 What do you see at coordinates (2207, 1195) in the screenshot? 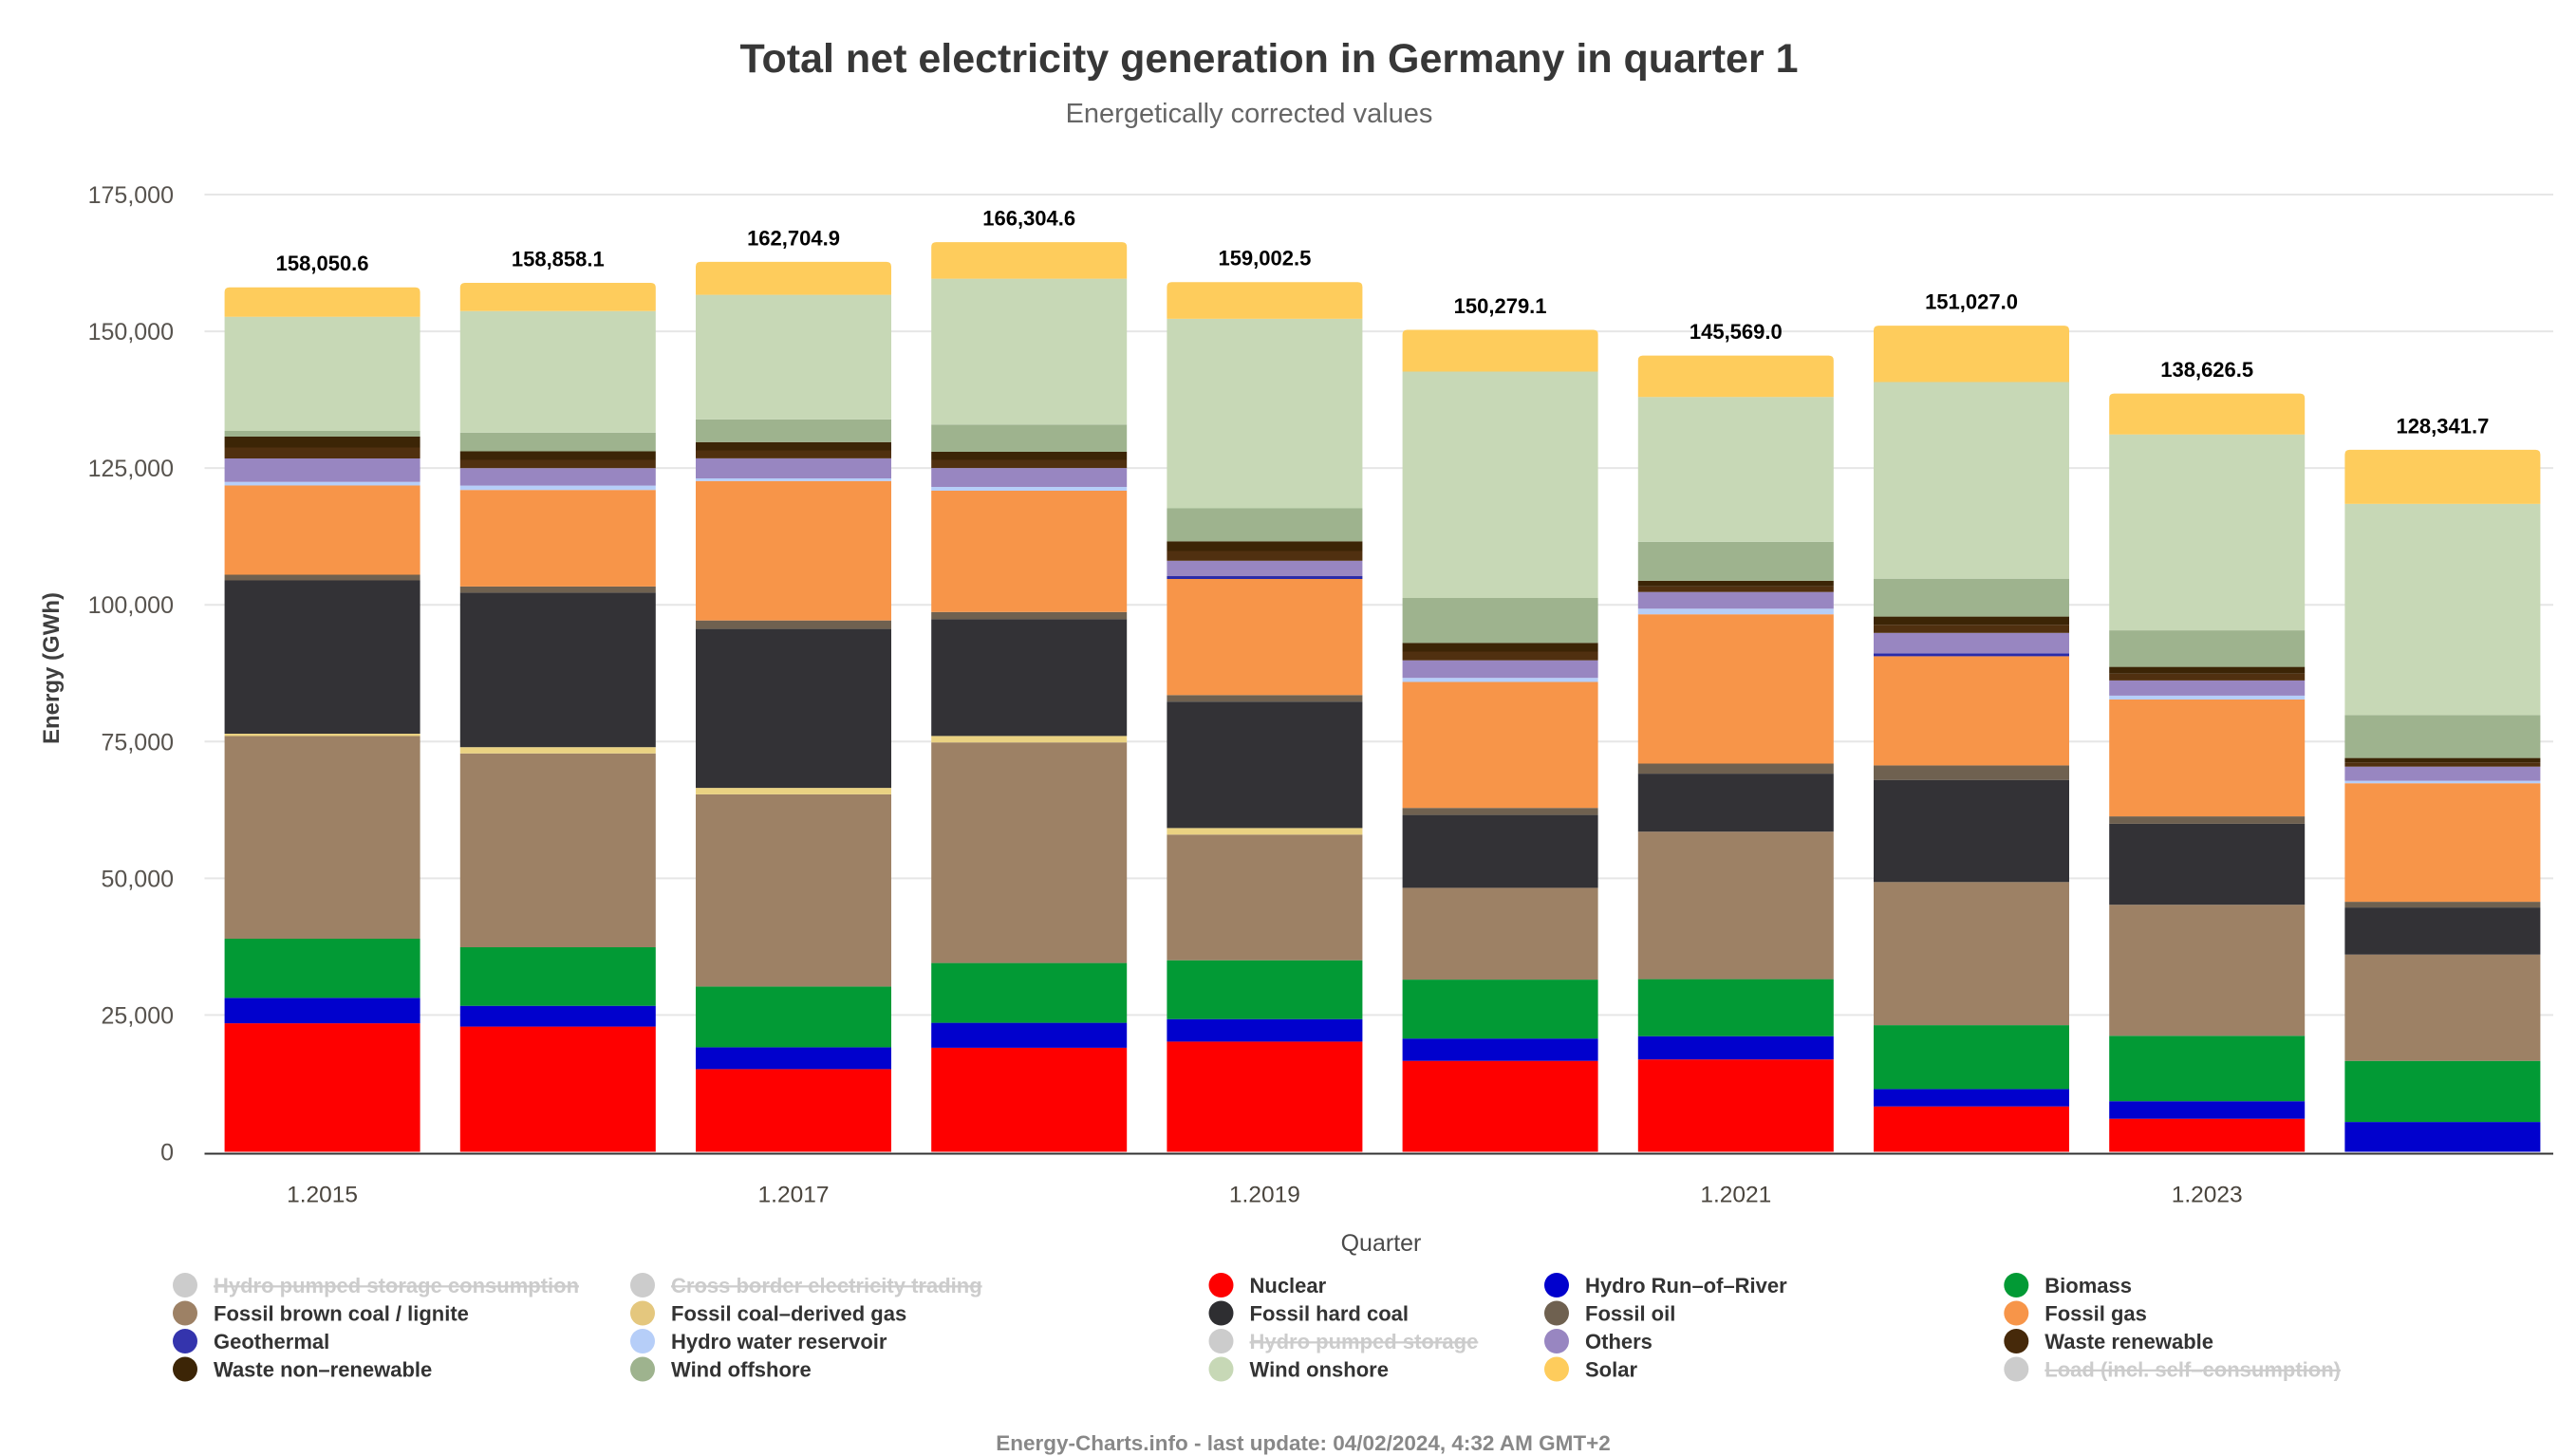
I see `svg-text: 1.2023` at bounding box center [2207, 1195].